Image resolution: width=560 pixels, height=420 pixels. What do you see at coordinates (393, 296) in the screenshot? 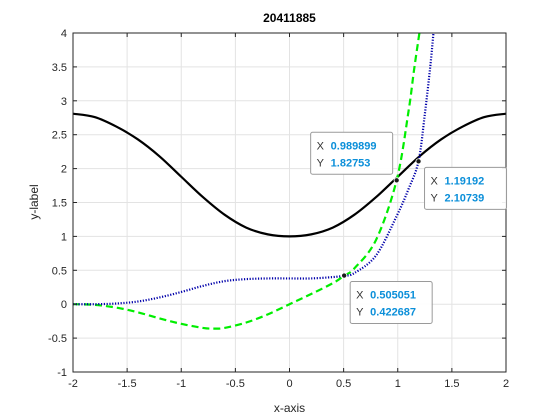
I see `datatip-x-value: 0.505051` at bounding box center [393, 296].